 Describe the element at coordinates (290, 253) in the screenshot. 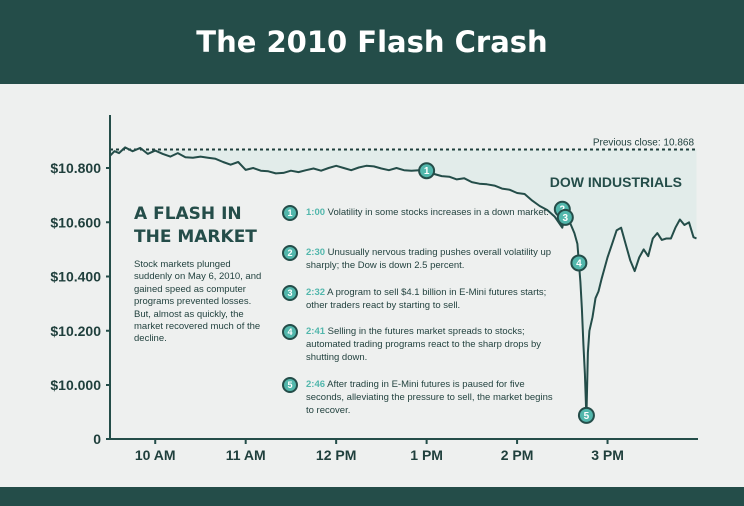

I see `event-number: 2` at that location.